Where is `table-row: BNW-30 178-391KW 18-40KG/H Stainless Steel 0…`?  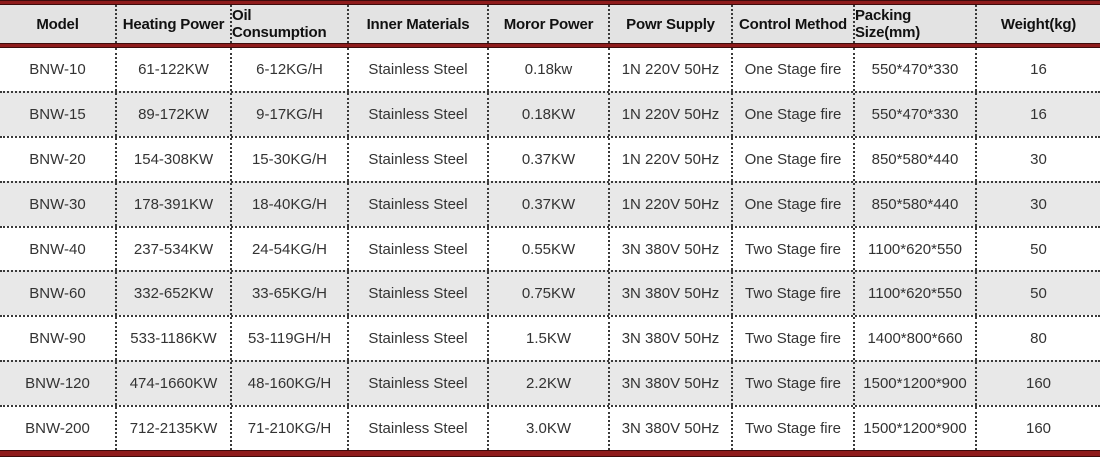 table-row: BNW-30 178-391KW 18-40KG/H Stainless Steel 0… is located at coordinates (550, 203).